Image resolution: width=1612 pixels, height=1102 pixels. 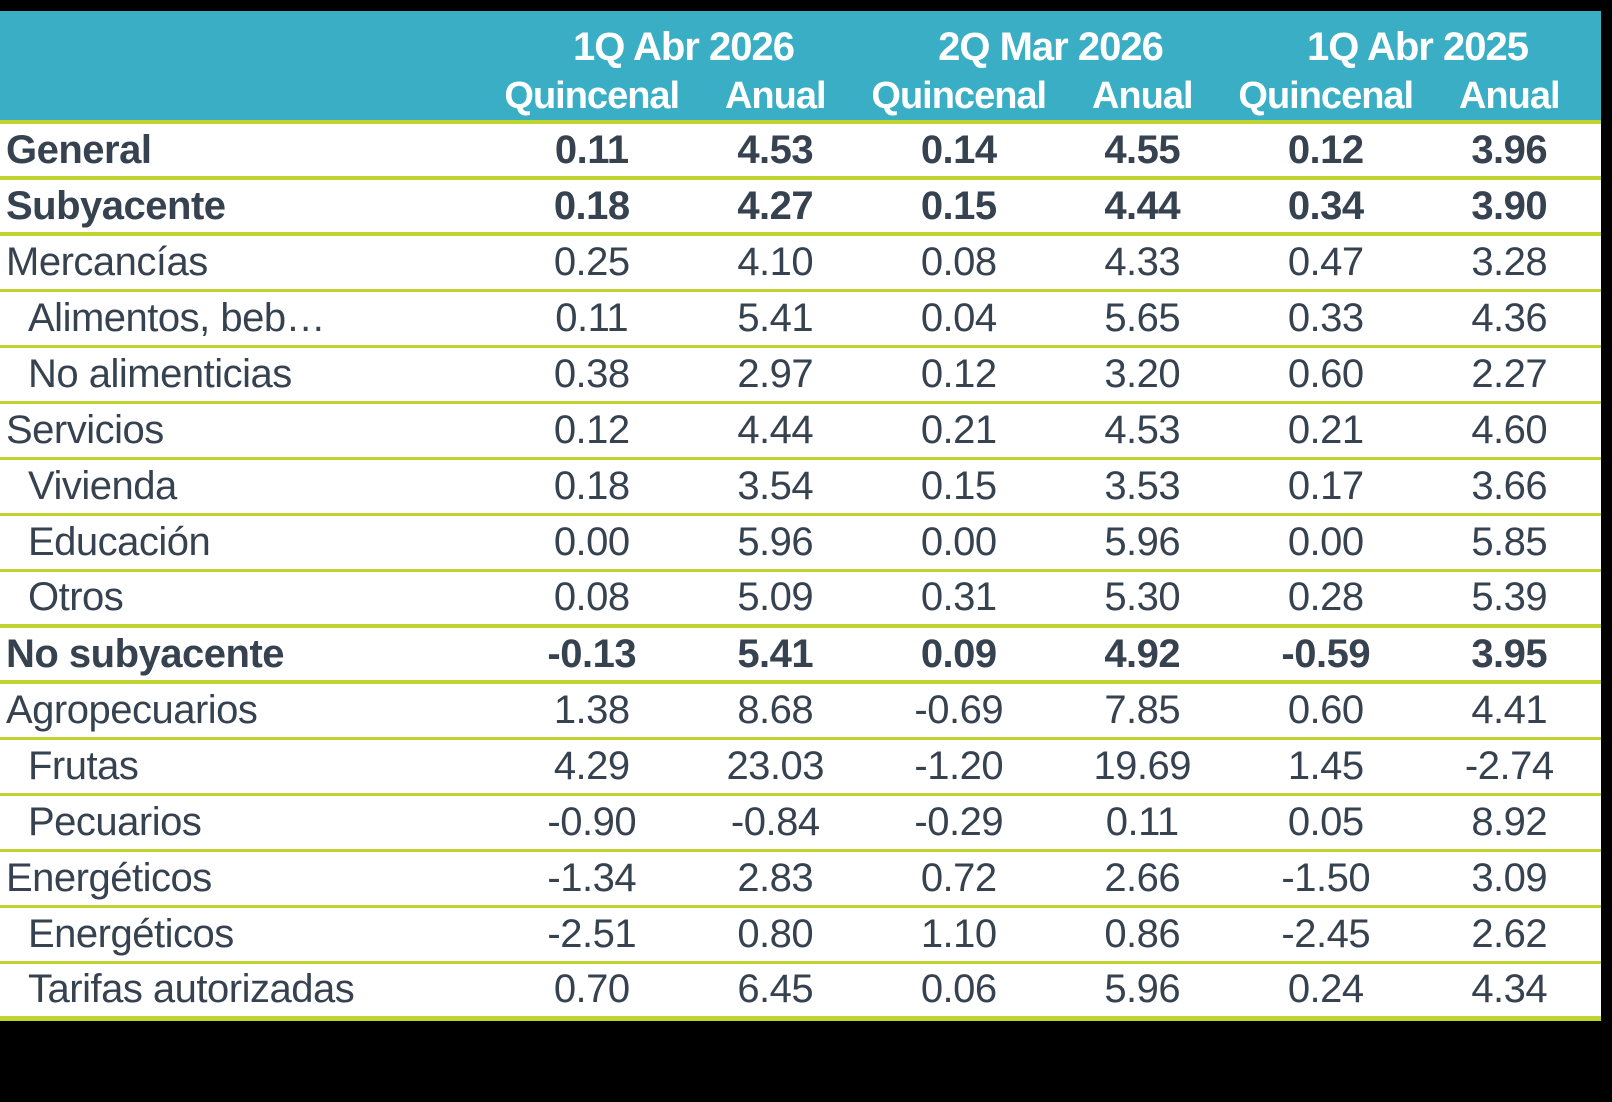 What do you see at coordinates (1050, 41) in the screenshot?
I see `header-period-2: 2Q Mar 2026` at bounding box center [1050, 41].